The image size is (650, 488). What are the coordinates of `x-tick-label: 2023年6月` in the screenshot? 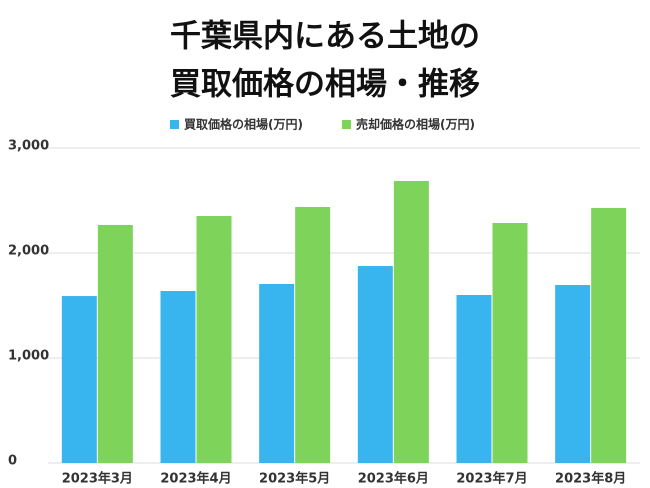 It's located at (393, 479).